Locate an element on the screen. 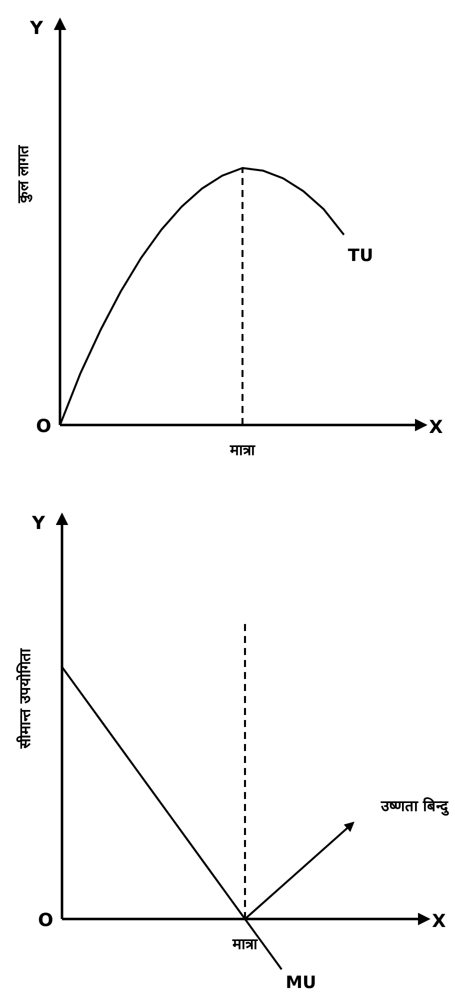 This screenshot has height=994, width=455. y-axis-title: सीमान्त उपयोगिता is located at coordinates (25, 698).